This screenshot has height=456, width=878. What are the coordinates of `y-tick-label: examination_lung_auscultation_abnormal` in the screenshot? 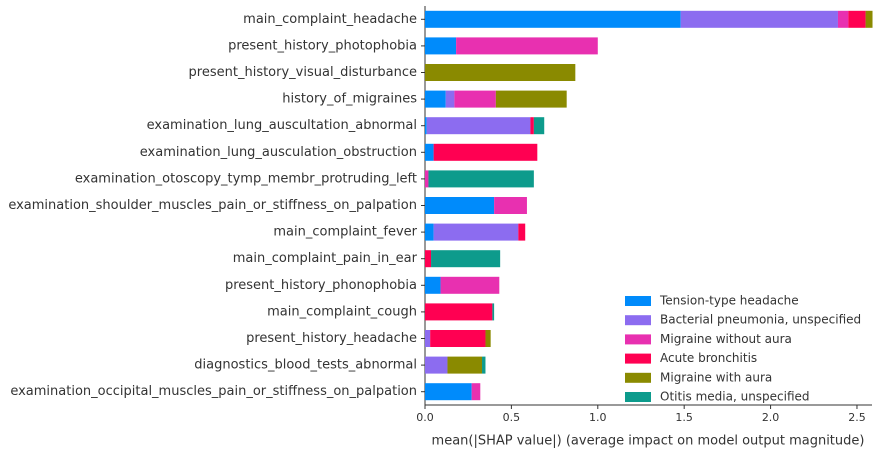 It's located at (282, 125).